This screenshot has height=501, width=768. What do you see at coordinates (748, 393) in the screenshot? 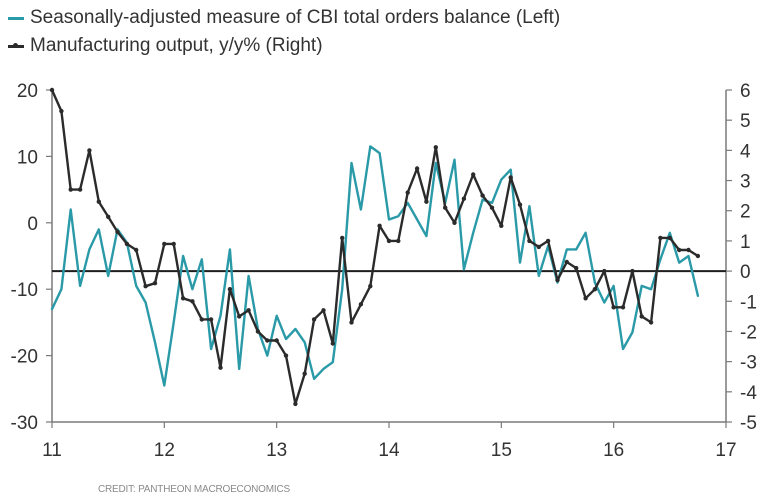
I see `right-axis-tick-label: -4` at bounding box center [748, 393].